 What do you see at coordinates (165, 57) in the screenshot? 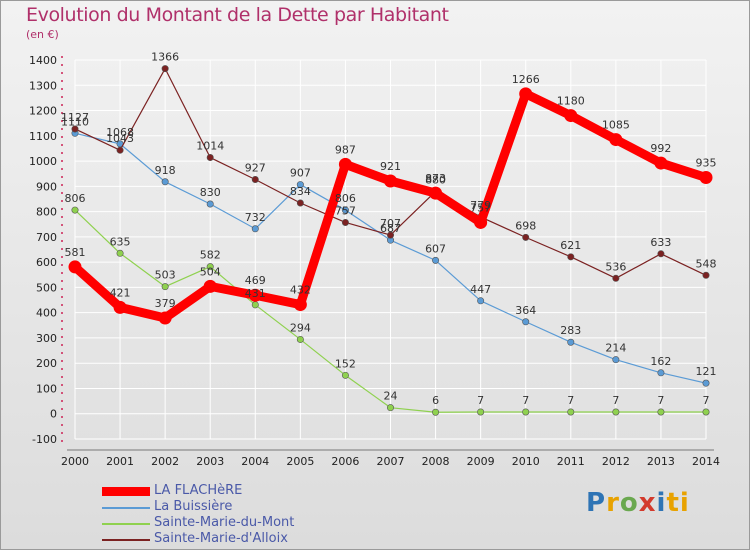
I see `data-label-sainte-marie-d-alloix: 1366` at bounding box center [165, 57].